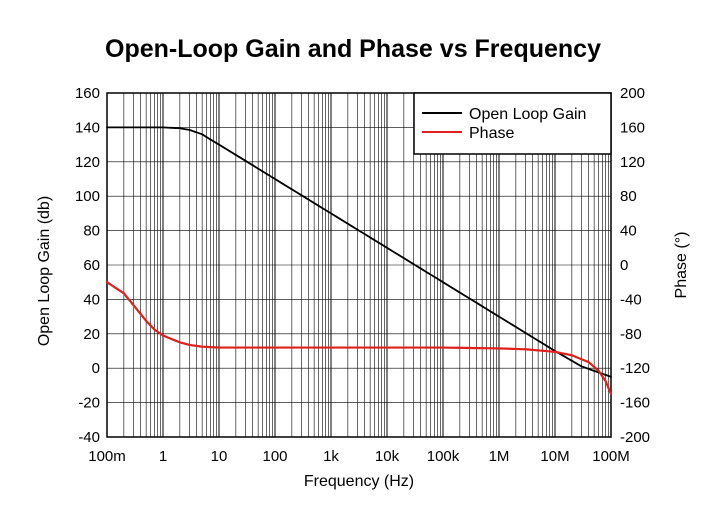 Image resolution: width=706 pixels, height=524 pixels. I want to click on y-tick-left-label: 160, so click(87, 93).